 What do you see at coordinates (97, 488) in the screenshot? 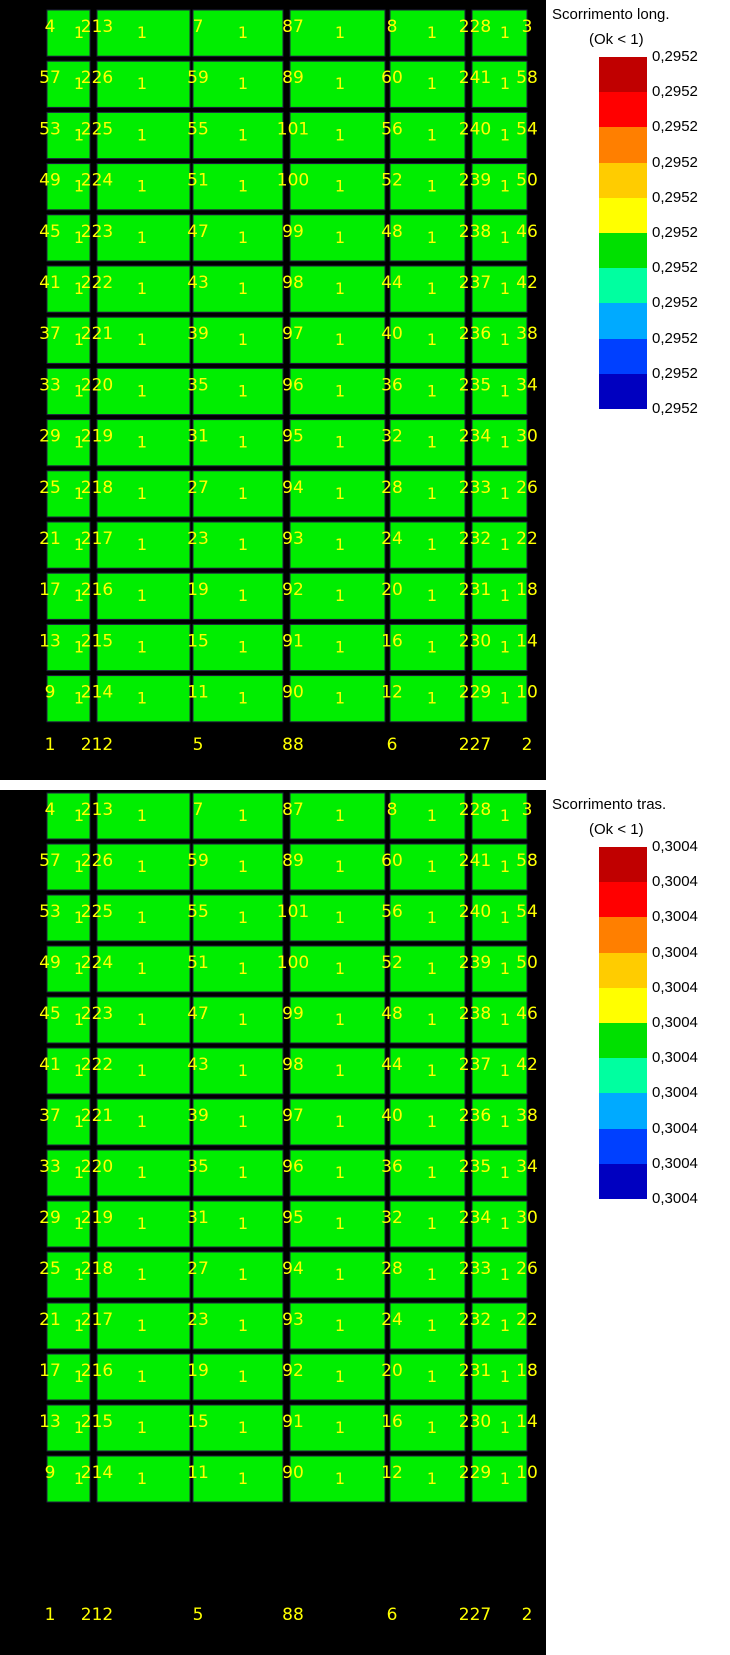
I see `node-label: 218` at bounding box center [97, 488].